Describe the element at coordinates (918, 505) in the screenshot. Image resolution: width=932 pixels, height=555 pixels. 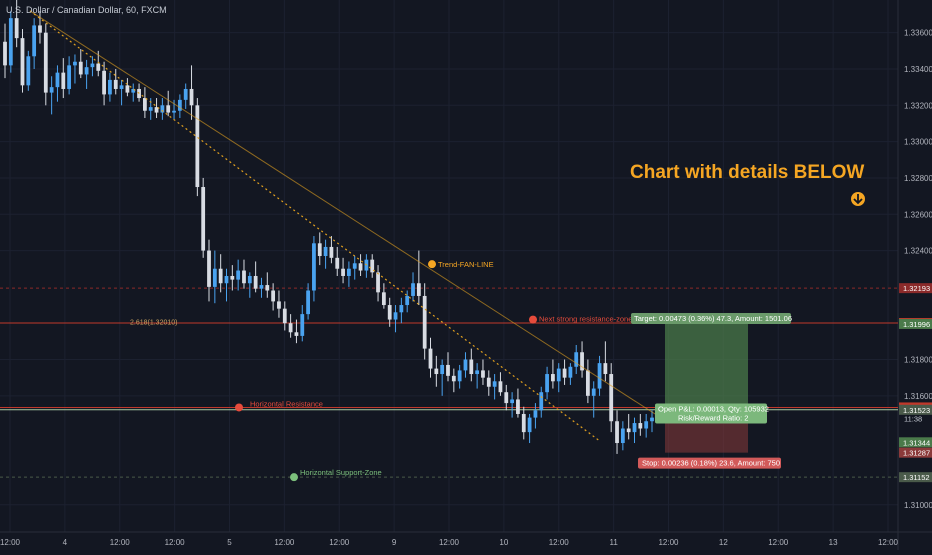
I see `y-tick-label: 1.31000` at that location.